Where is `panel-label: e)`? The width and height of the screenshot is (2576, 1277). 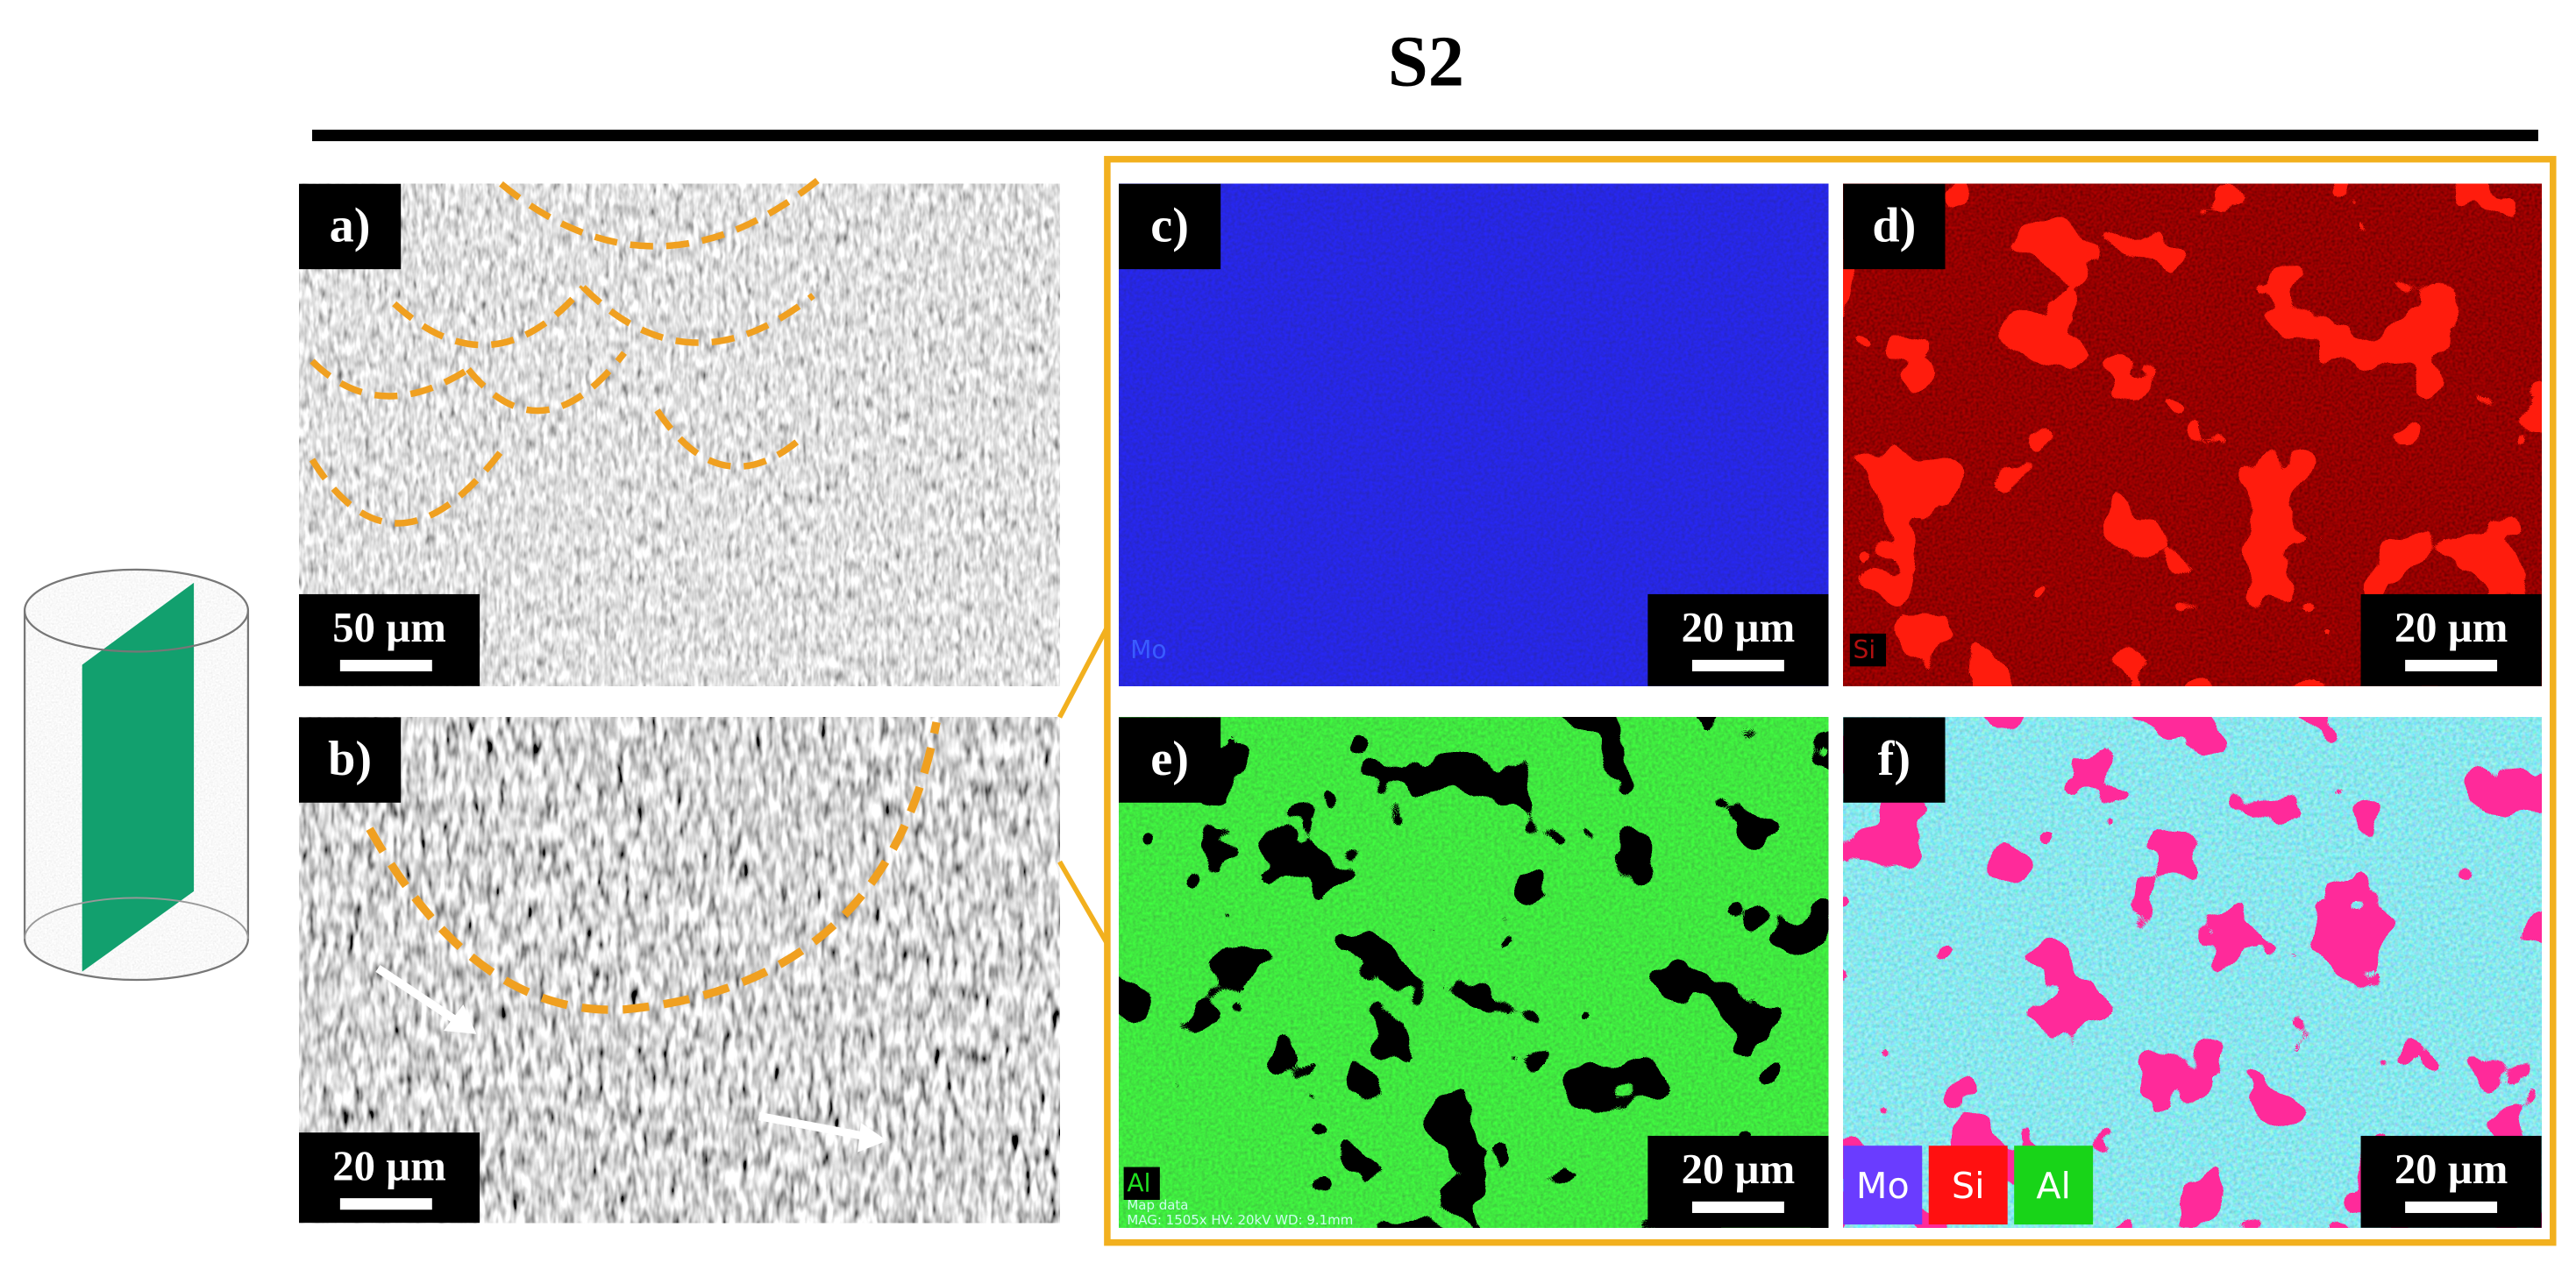 panel-label: e) is located at coordinates (1169, 759).